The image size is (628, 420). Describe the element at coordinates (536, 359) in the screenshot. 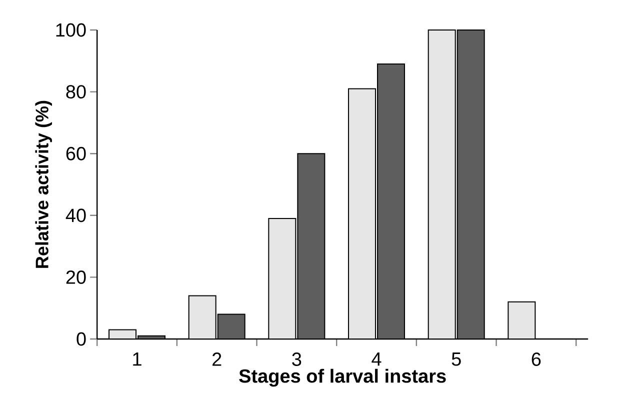

I see `x-tick-label: 6` at that location.